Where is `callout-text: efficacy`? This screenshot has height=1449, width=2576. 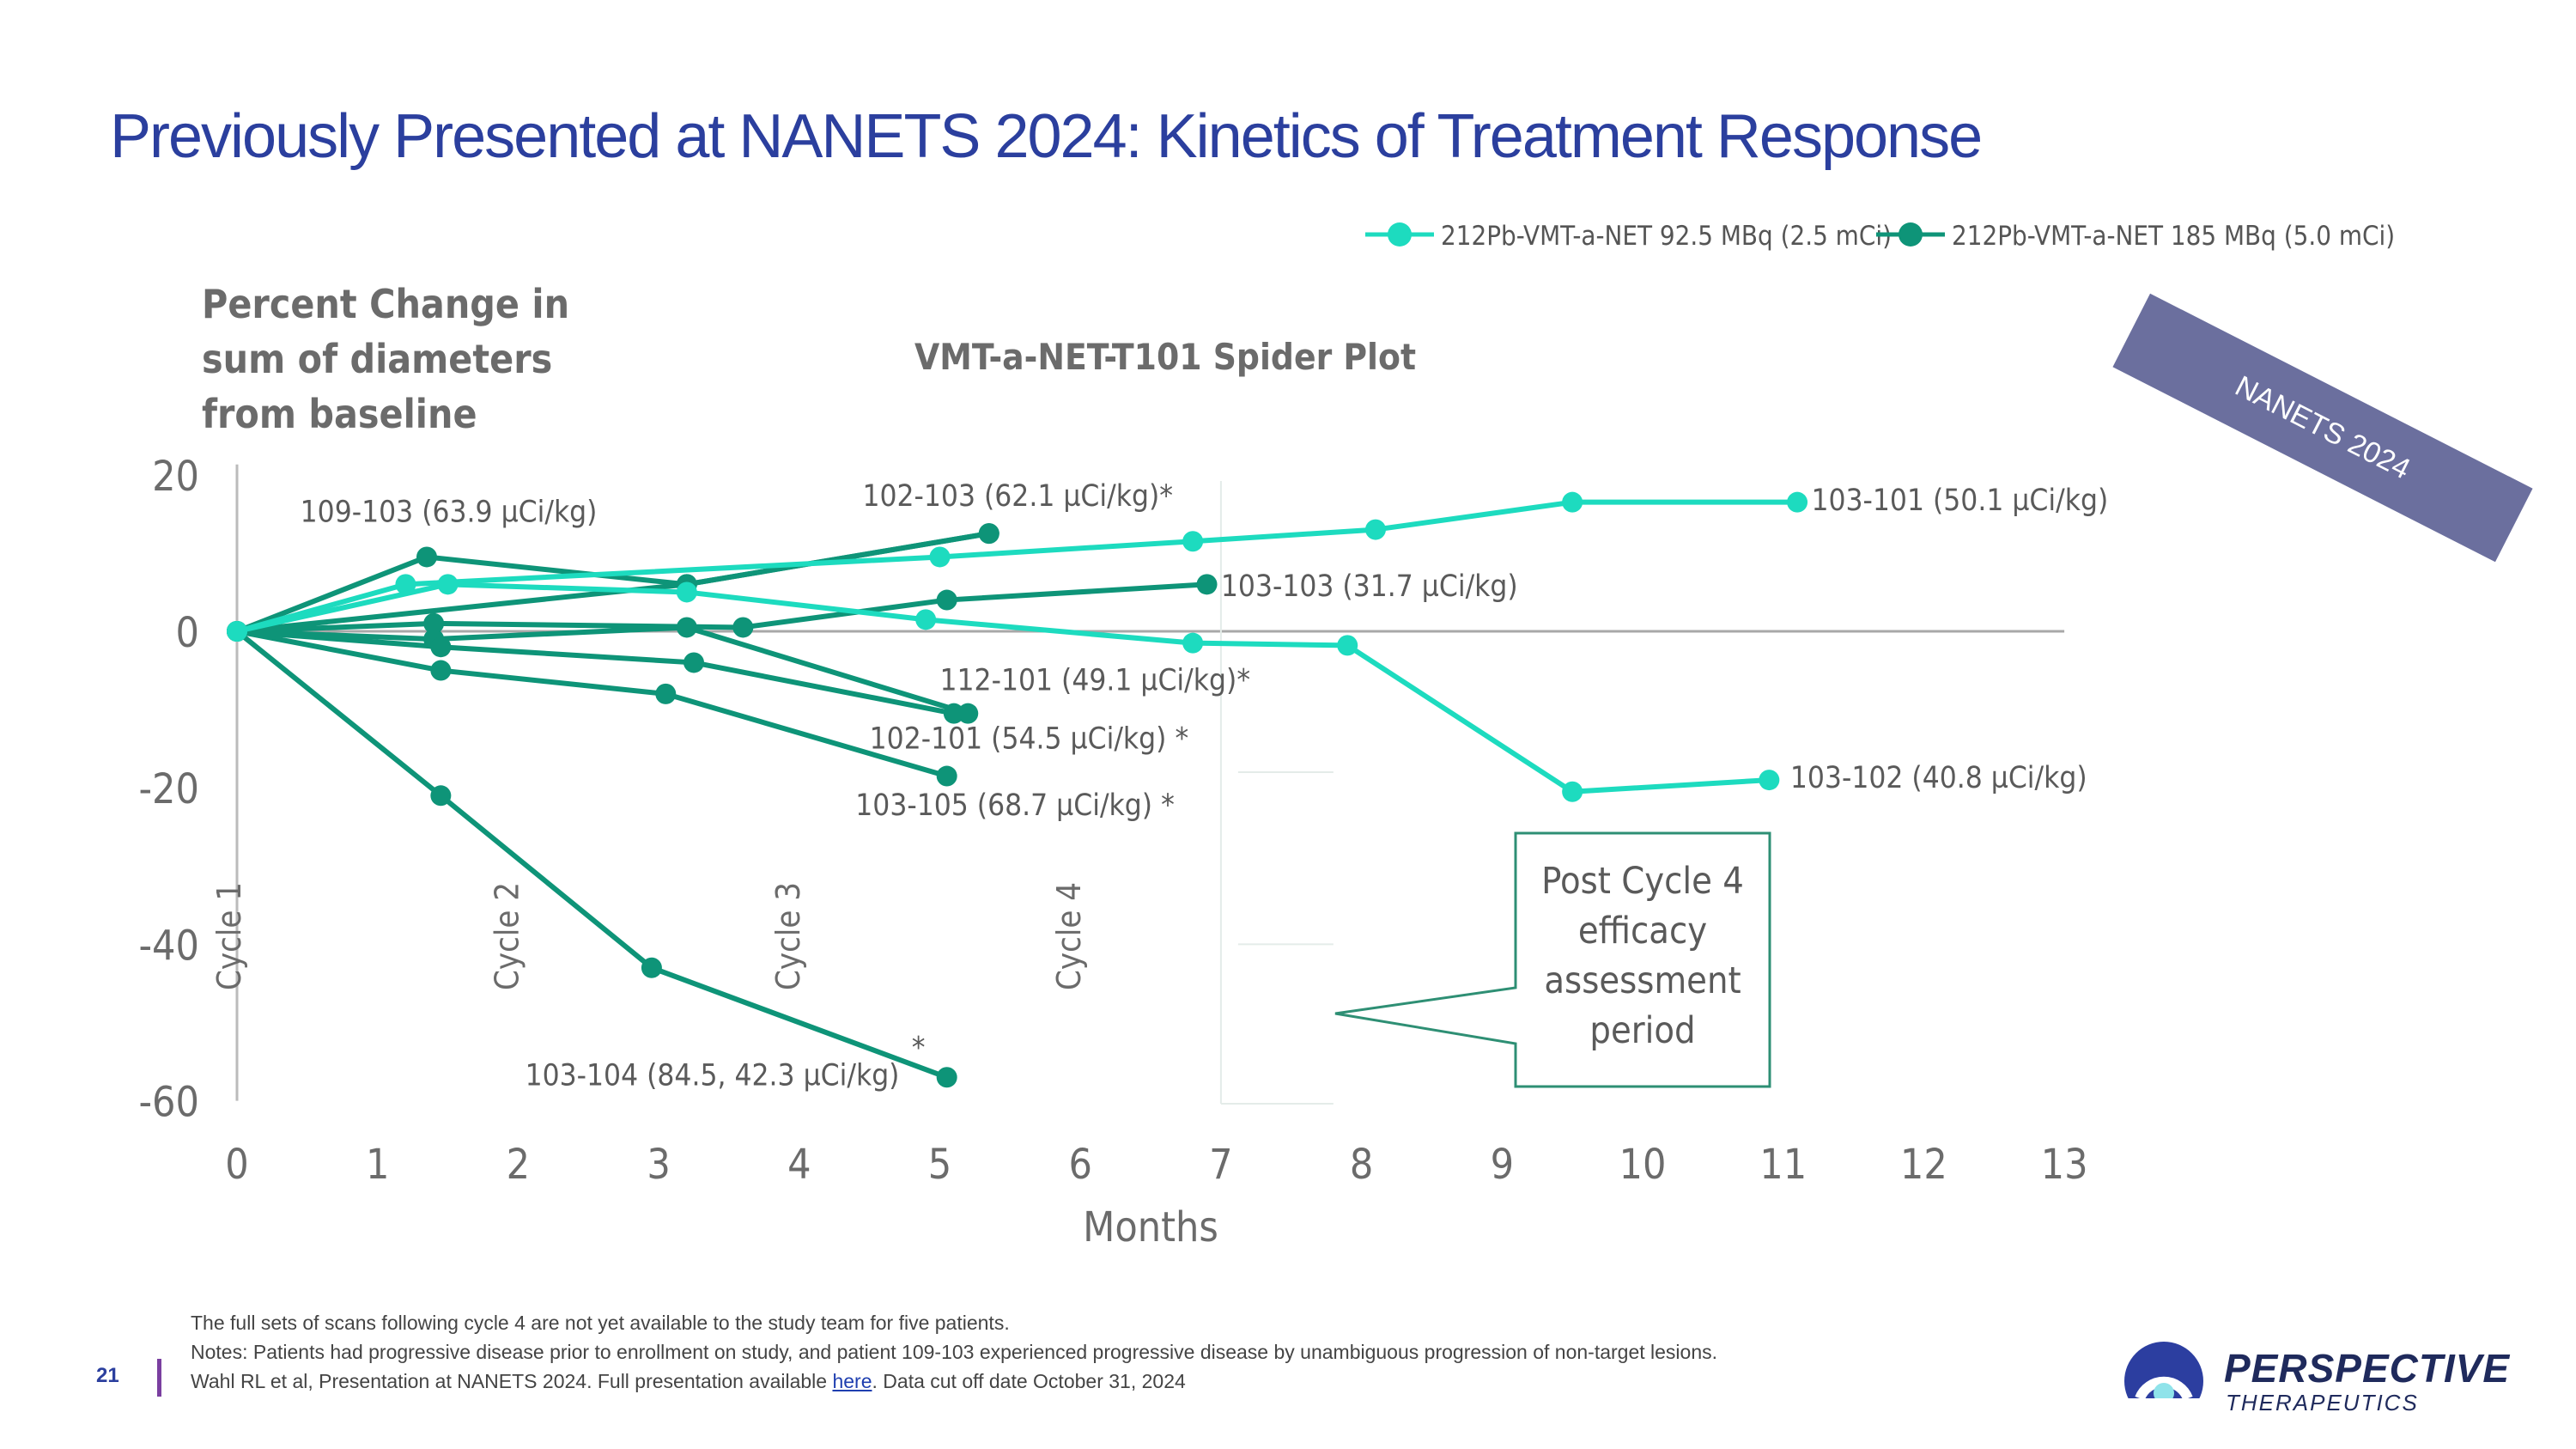 callout-text: efficacy is located at coordinates (1642, 931).